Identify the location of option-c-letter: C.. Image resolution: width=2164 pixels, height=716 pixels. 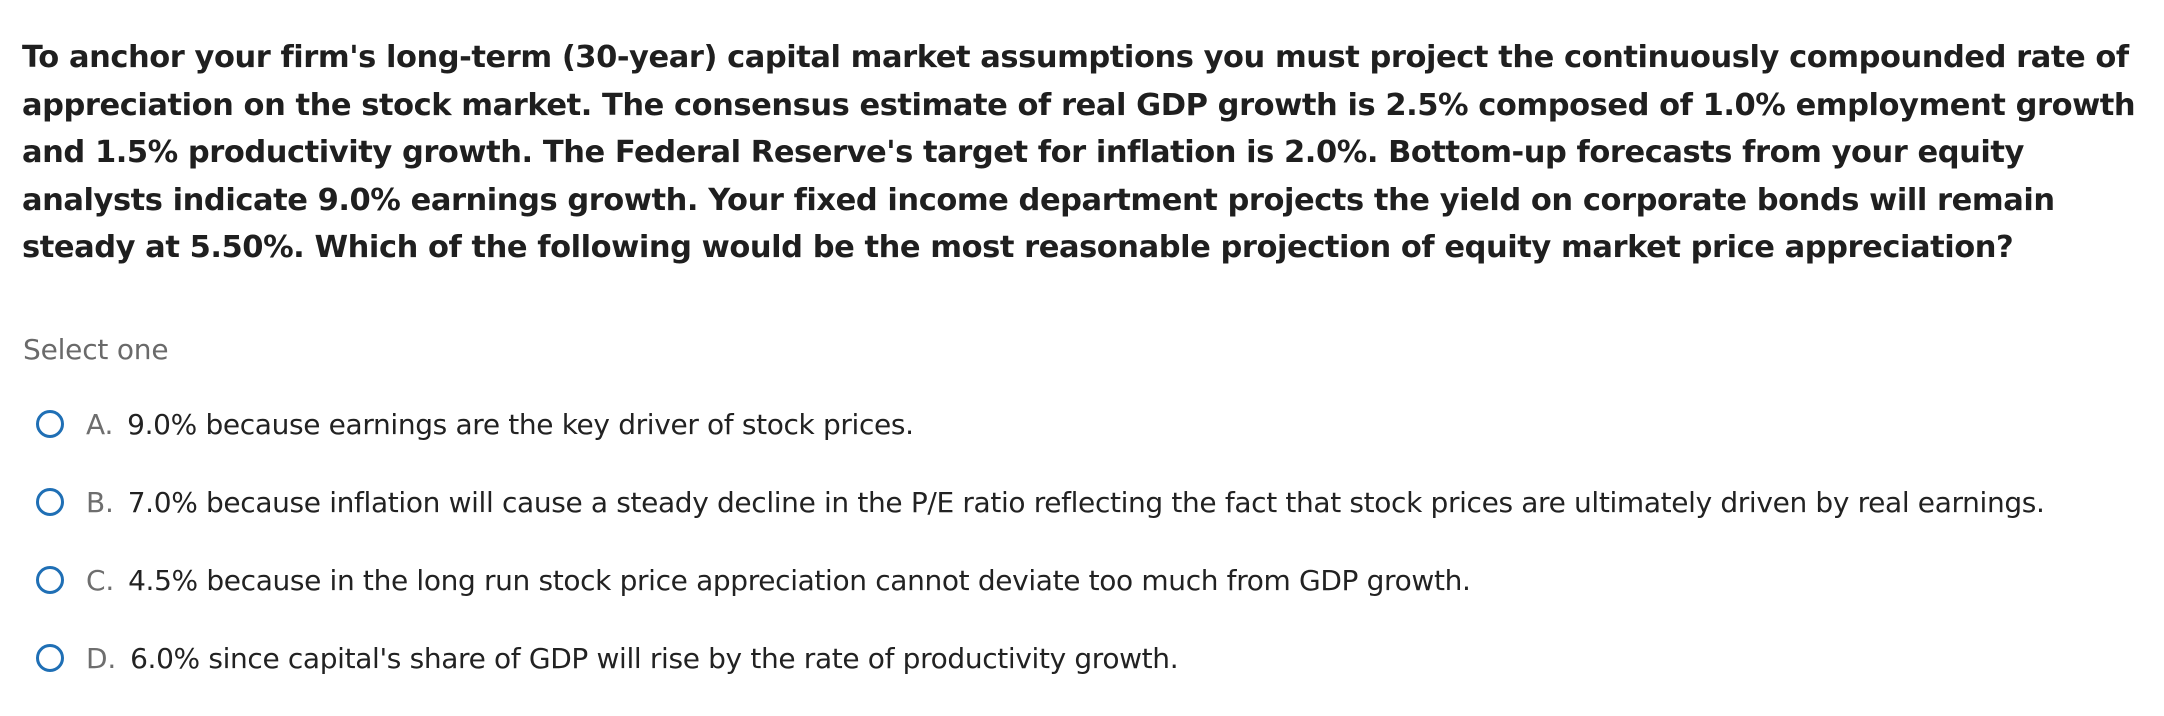
(100, 580).